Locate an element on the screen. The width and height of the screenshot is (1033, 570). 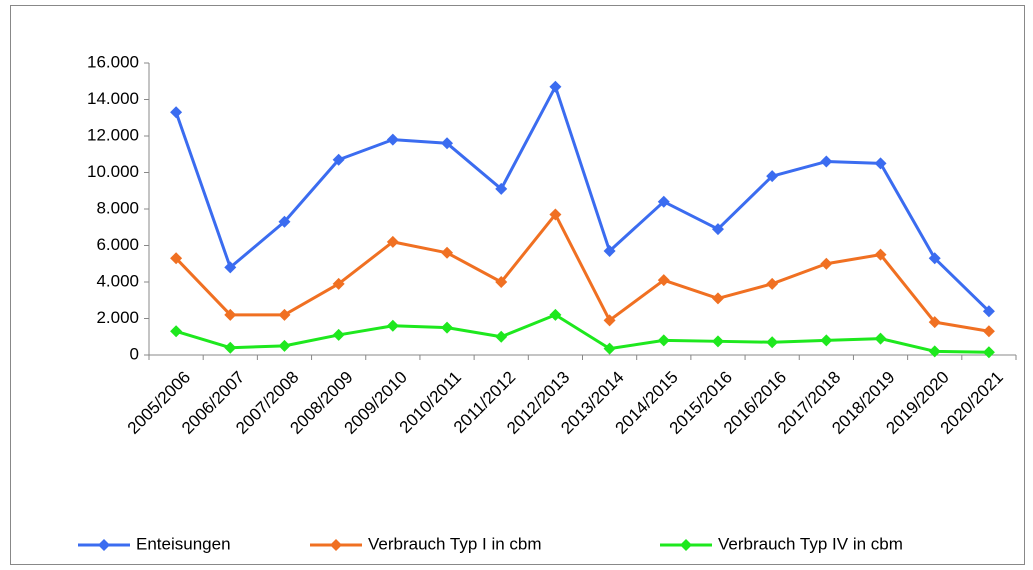
y-tick-label: 8.000 is located at coordinates (117, 207).